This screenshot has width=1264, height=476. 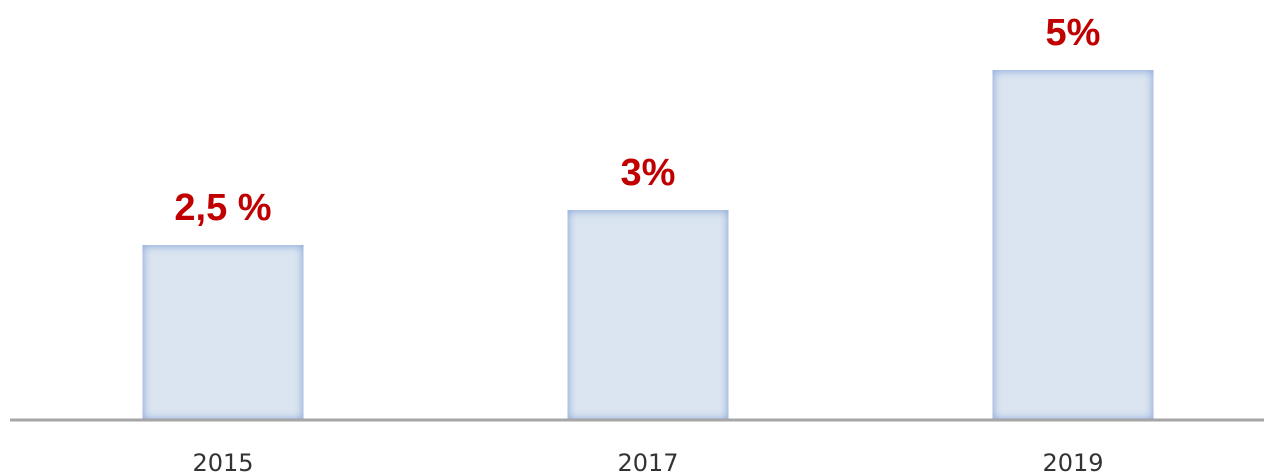 I want to click on value-label: 3%, so click(x=648, y=173).